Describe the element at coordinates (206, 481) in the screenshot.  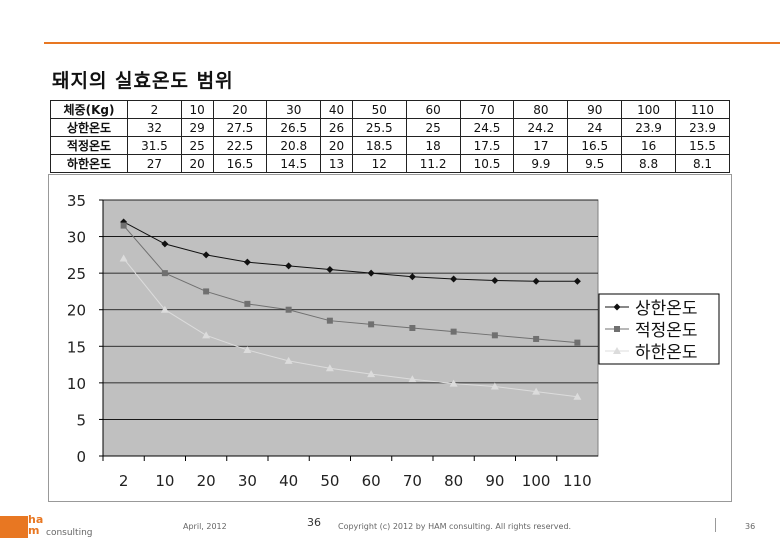
I see `x-tick-label: 20` at that location.